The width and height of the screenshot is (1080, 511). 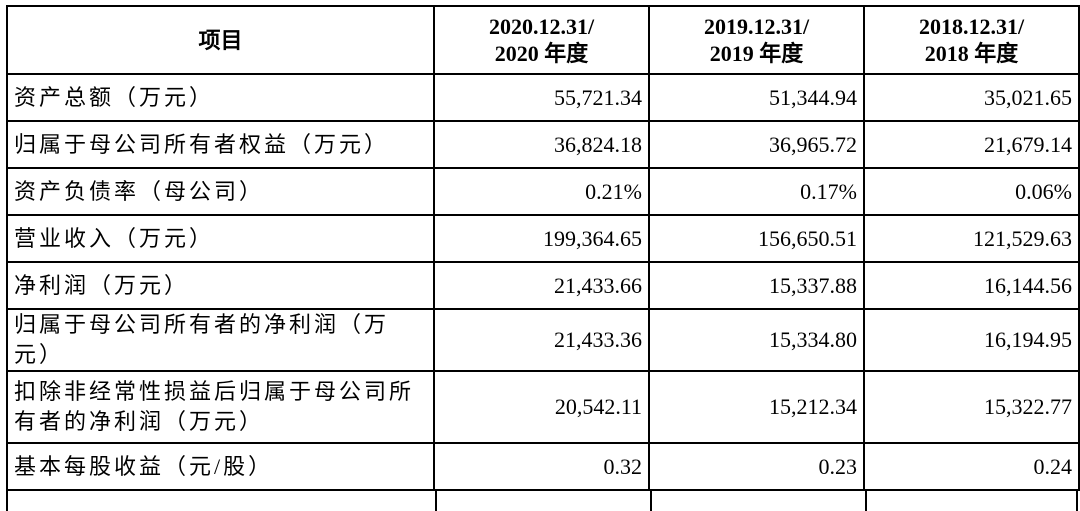 I want to click on header-line: 2018.12.31/, so click(x=971, y=26).